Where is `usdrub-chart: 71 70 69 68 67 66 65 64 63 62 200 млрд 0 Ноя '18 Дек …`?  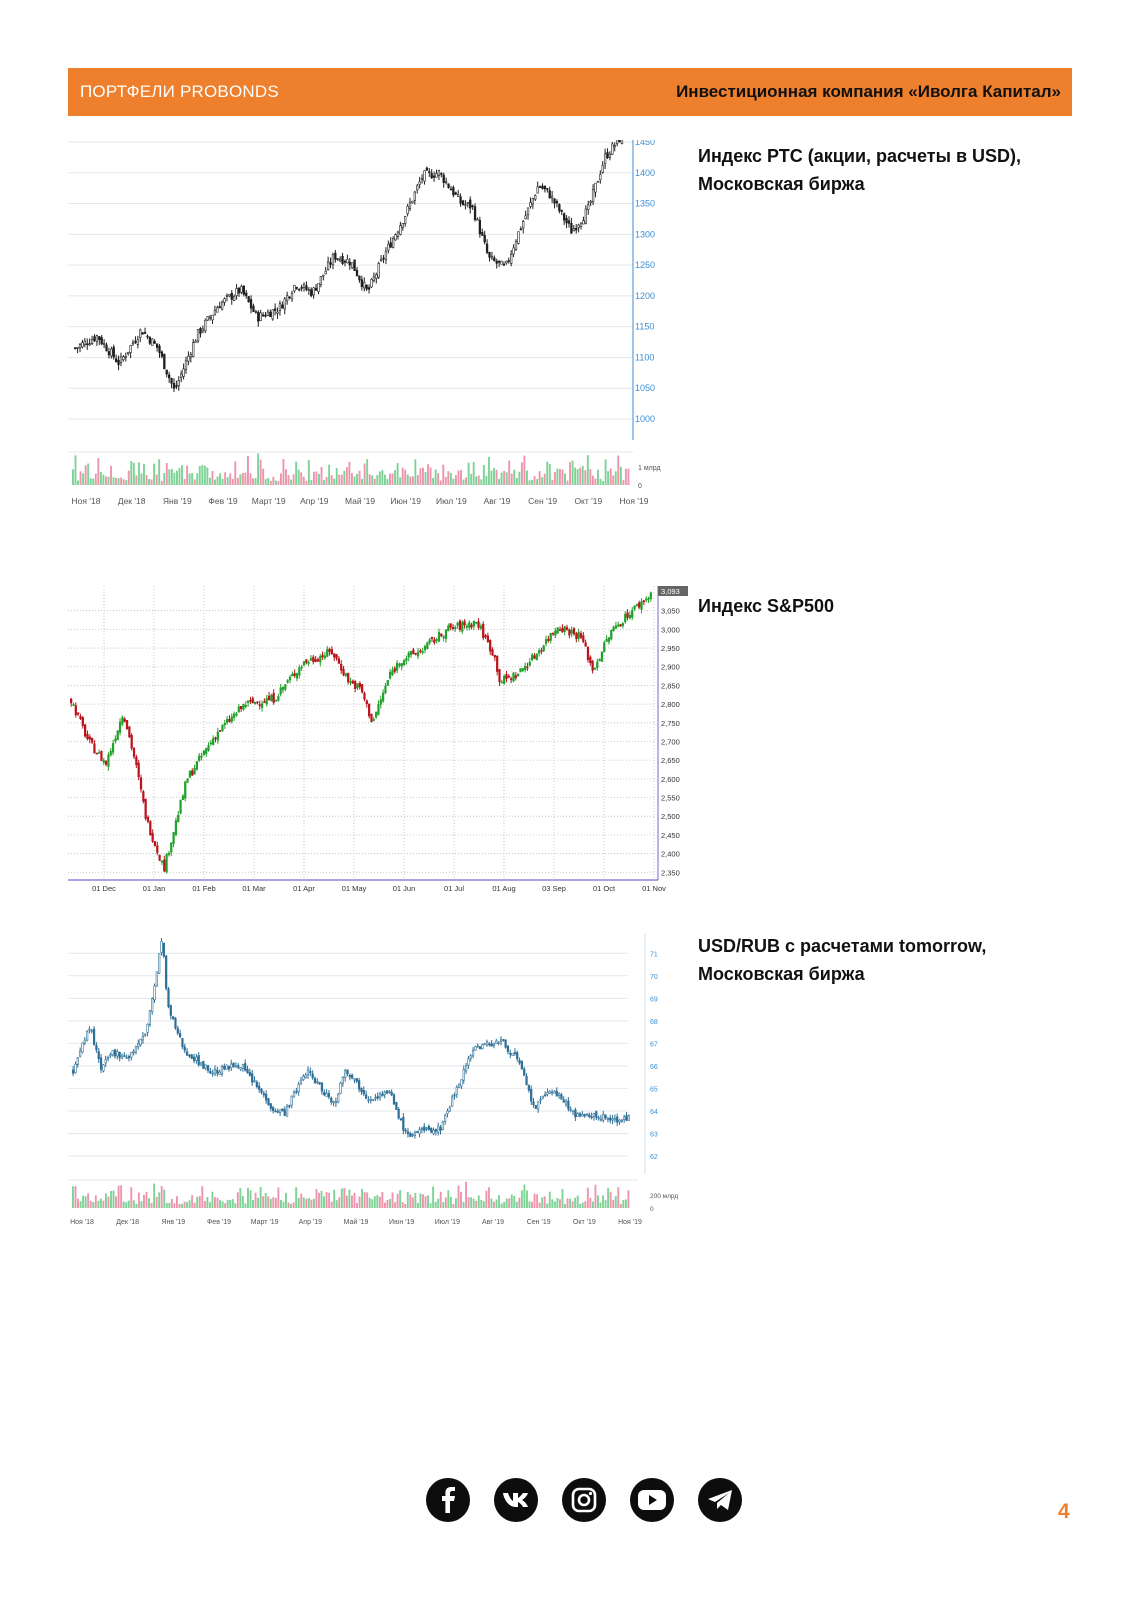 usdrub-chart: 71 70 69 68 67 66 65 64 63 62 200 млрд 0 Ноя '18 Дек … is located at coordinates (373, 1080).